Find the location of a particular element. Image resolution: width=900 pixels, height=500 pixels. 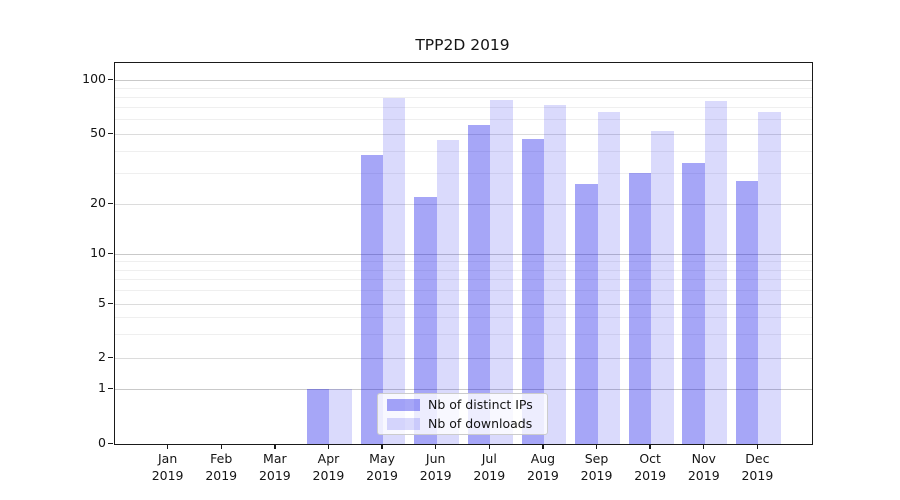

x-tick-month: Jul is located at coordinates (489, 458).